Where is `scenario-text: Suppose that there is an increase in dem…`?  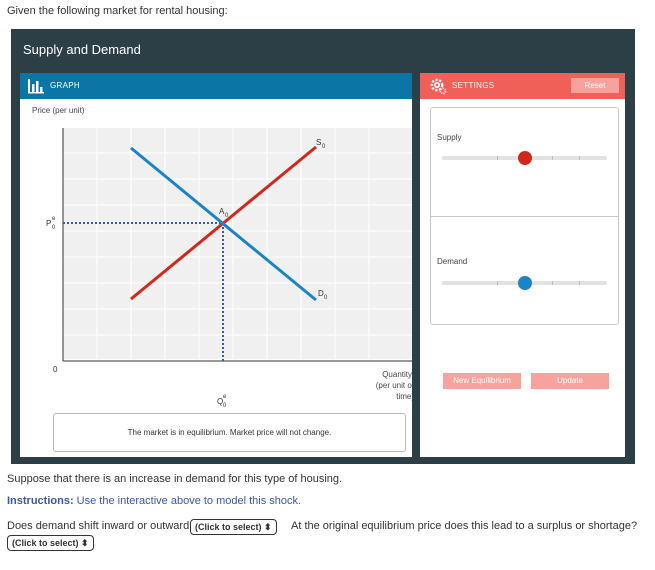
scenario-text: Suppose that there is an increase in dem… is located at coordinates (175, 479).